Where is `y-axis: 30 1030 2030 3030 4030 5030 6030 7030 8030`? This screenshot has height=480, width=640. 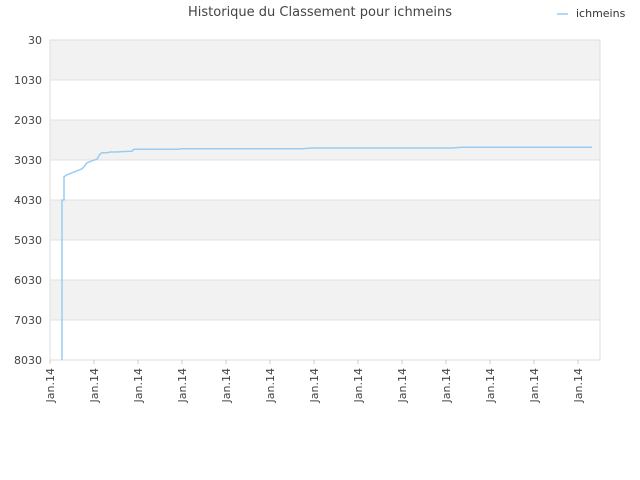 y-axis: 30 1030 2030 3030 4030 5030 6030 7030 8030 is located at coordinates (28, 200).